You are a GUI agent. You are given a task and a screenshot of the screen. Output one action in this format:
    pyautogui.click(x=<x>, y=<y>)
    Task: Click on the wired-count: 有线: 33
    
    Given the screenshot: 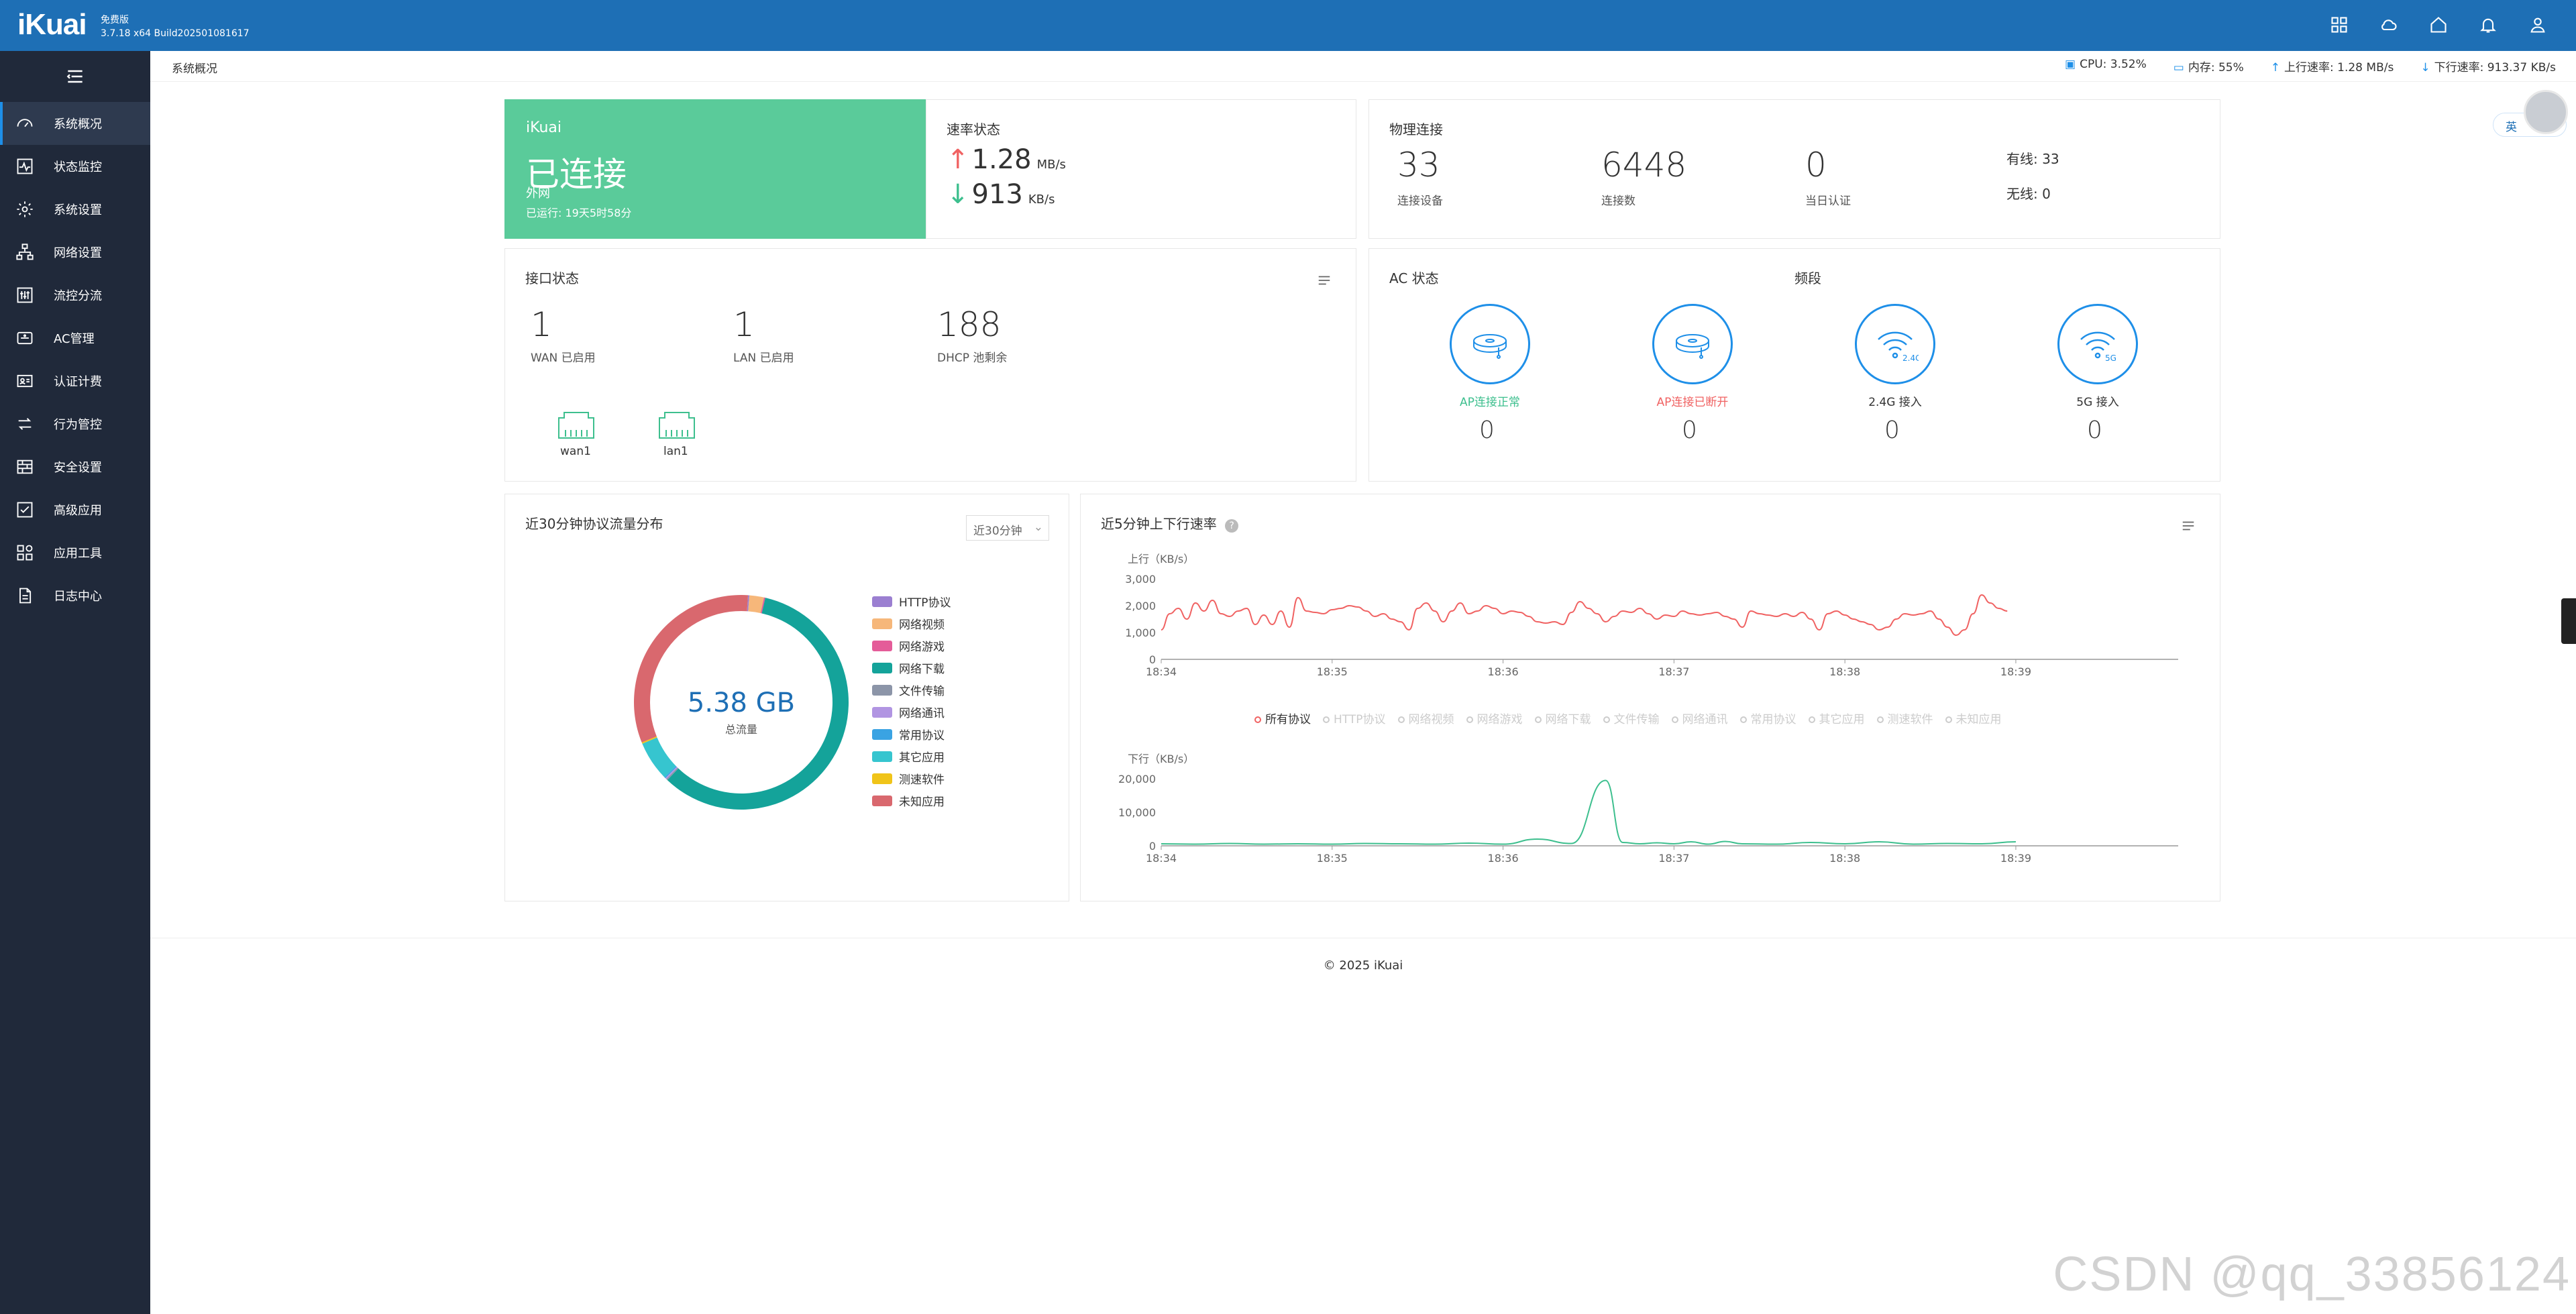 What is the action you would take?
    pyautogui.click(x=2032, y=159)
    